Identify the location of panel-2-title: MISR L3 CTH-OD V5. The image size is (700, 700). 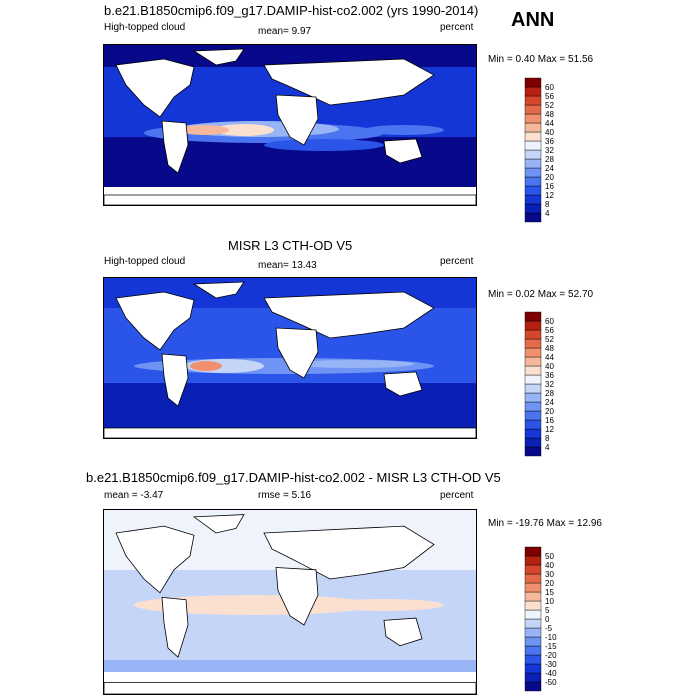
(290, 245).